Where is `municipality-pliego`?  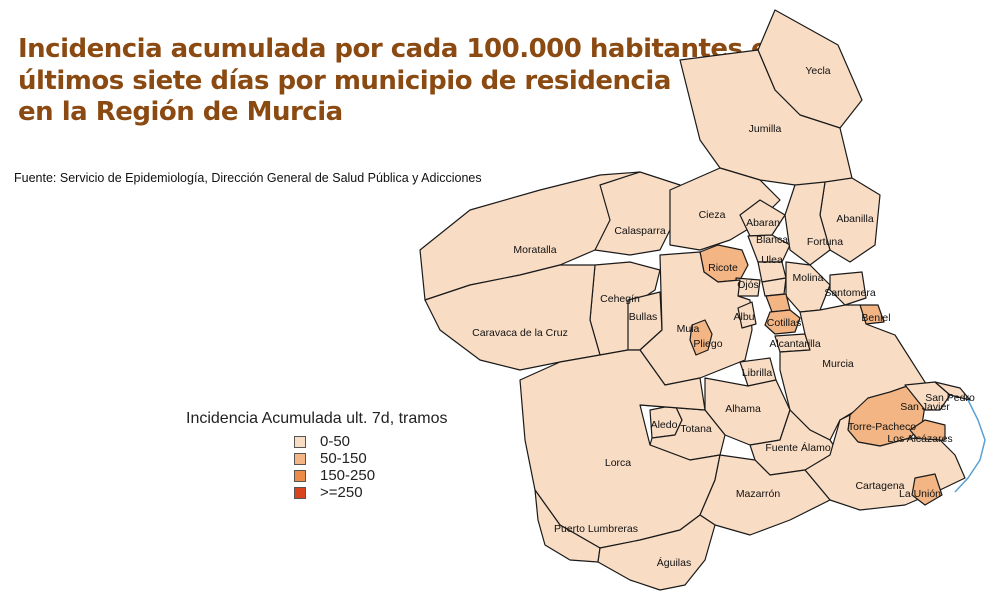
municipality-pliego is located at coordinates (701, 337).